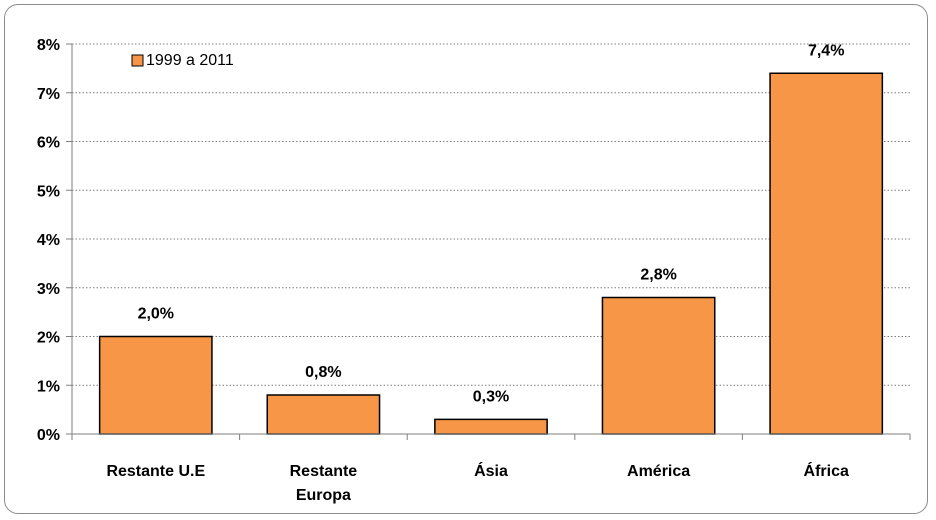 The image size is (936, 520). Describe the element at coordinates (156, 314) in the screenshot. I see `data-label: 2,0%` at that location.